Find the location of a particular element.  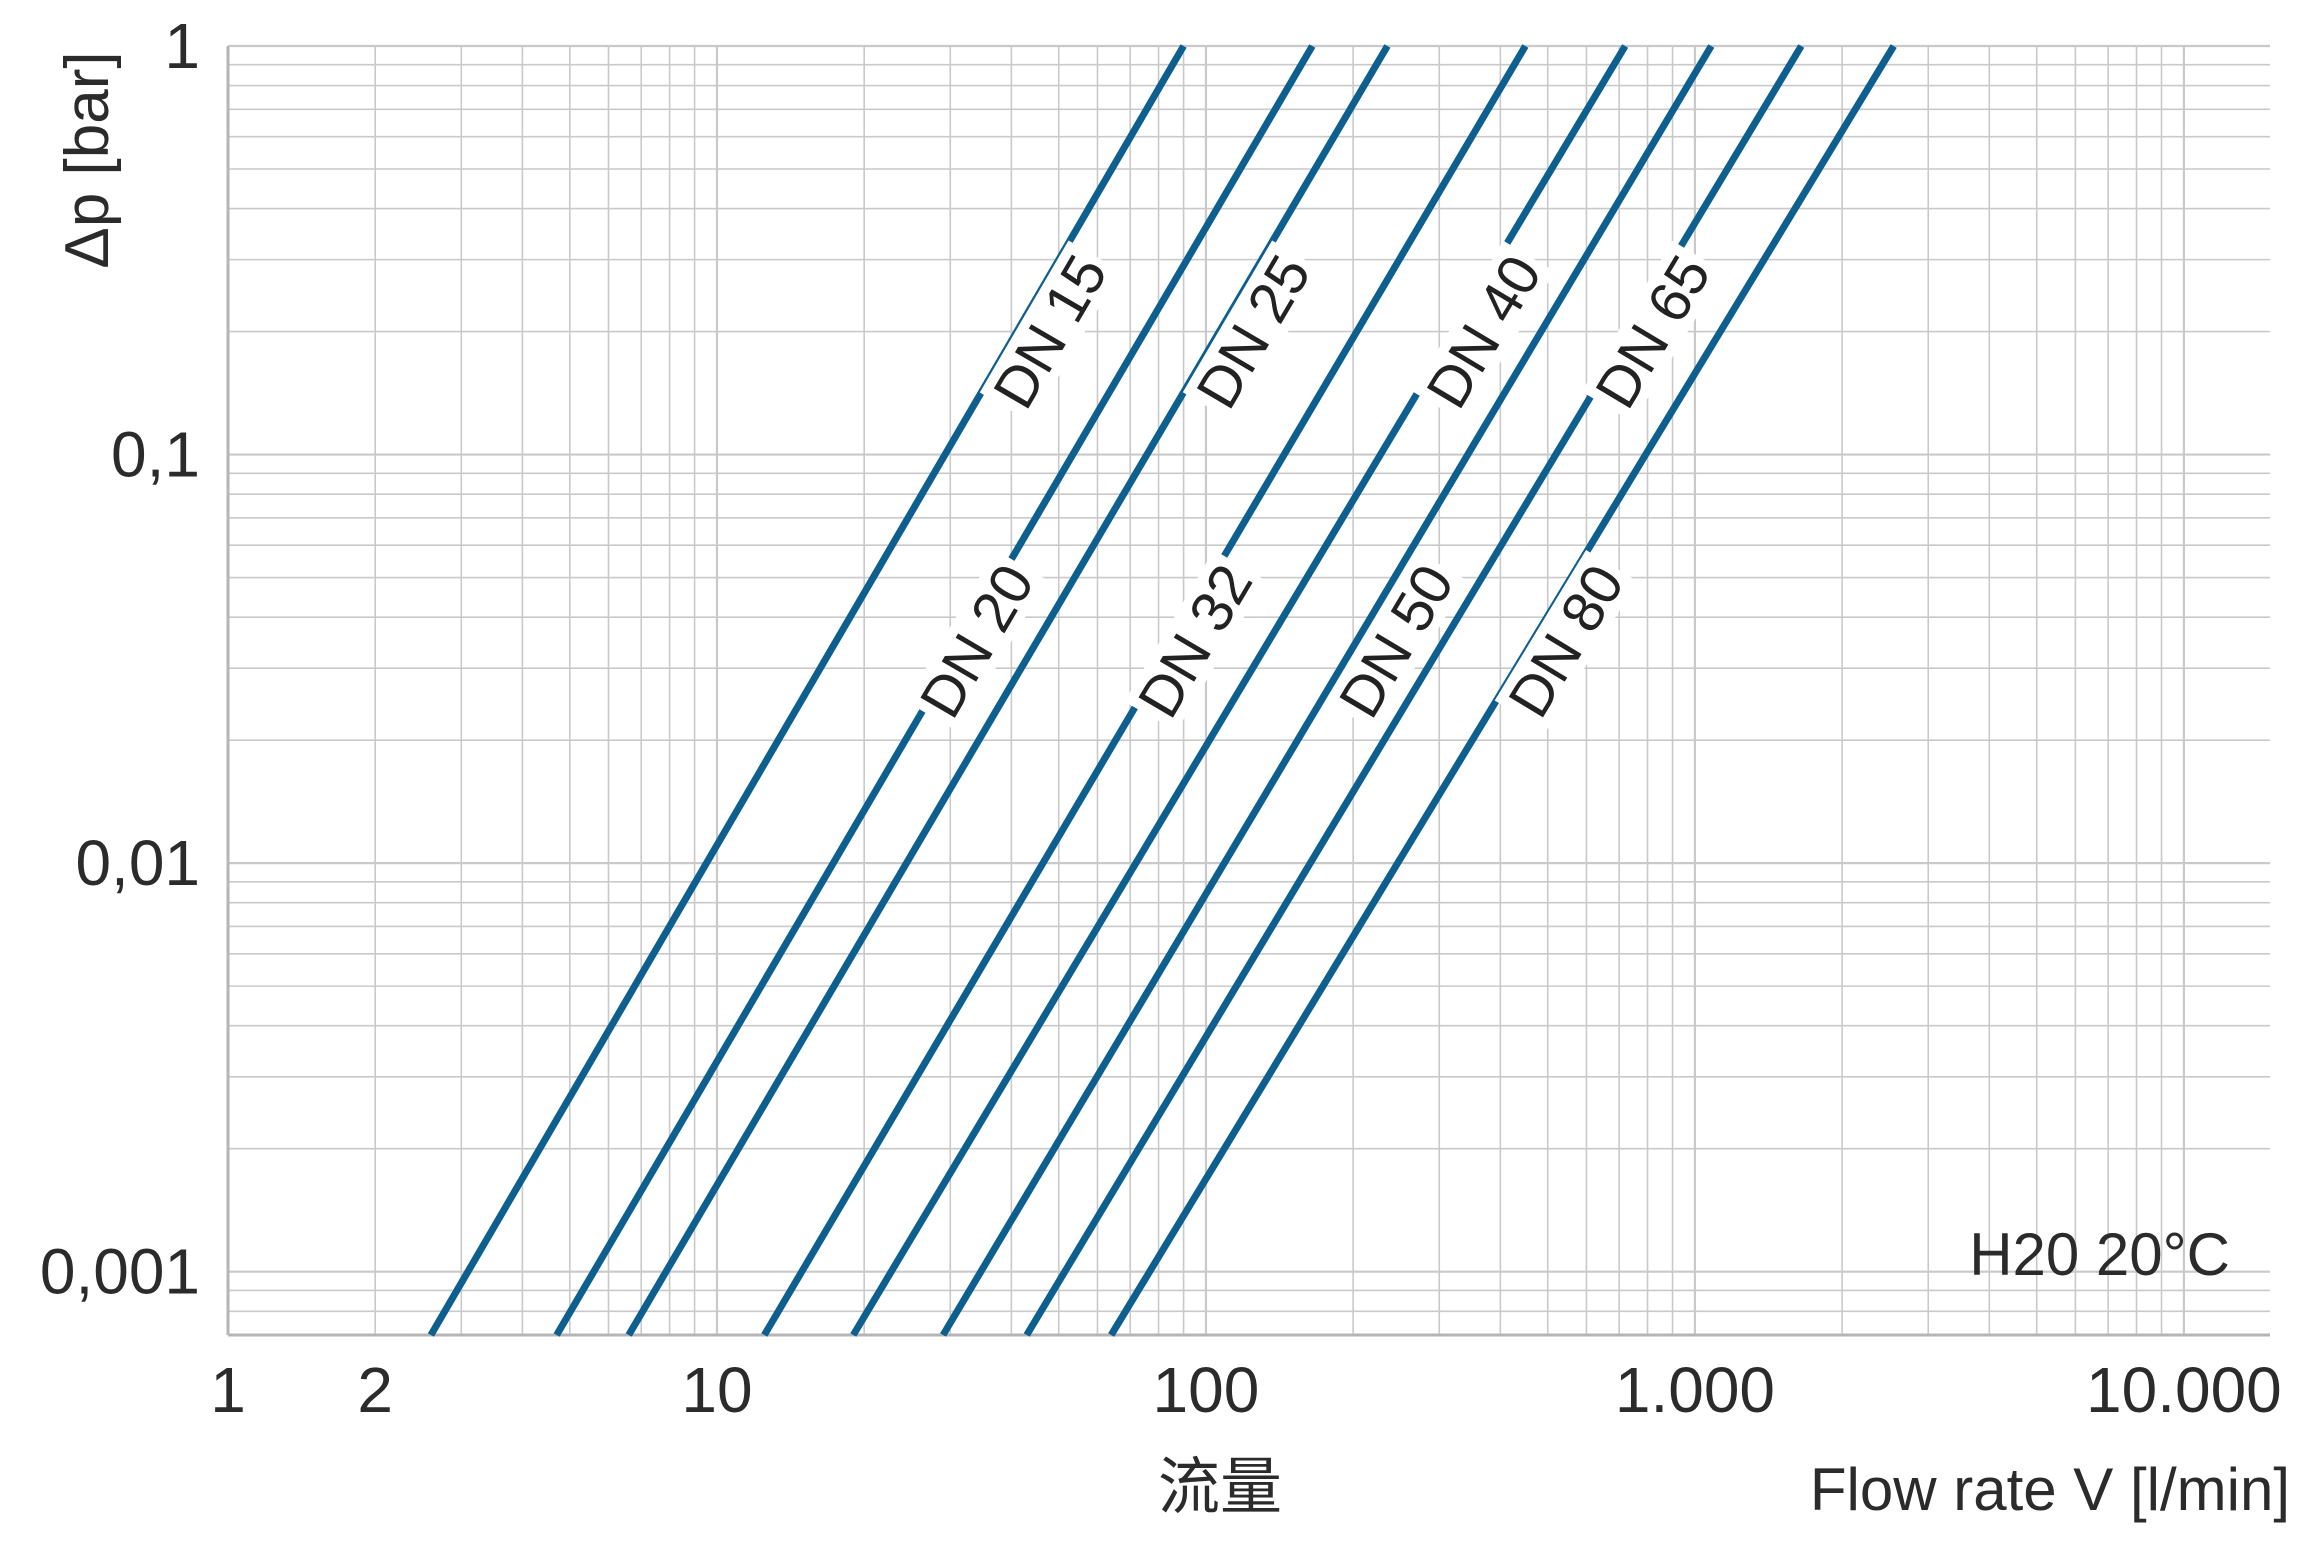

annotation-h2o-20c: H20 20°C is located at coordinates (2099, 1254).